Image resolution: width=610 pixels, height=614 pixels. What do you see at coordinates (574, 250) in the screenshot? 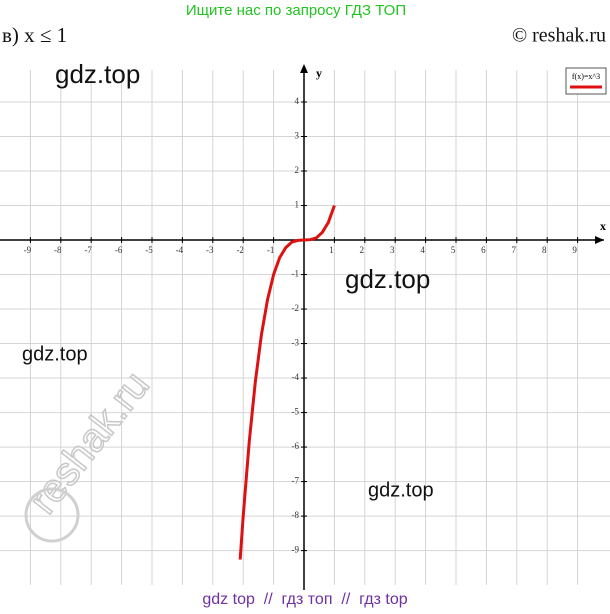
I see `x-tick-label: 9` at bounding box center [574, 250].